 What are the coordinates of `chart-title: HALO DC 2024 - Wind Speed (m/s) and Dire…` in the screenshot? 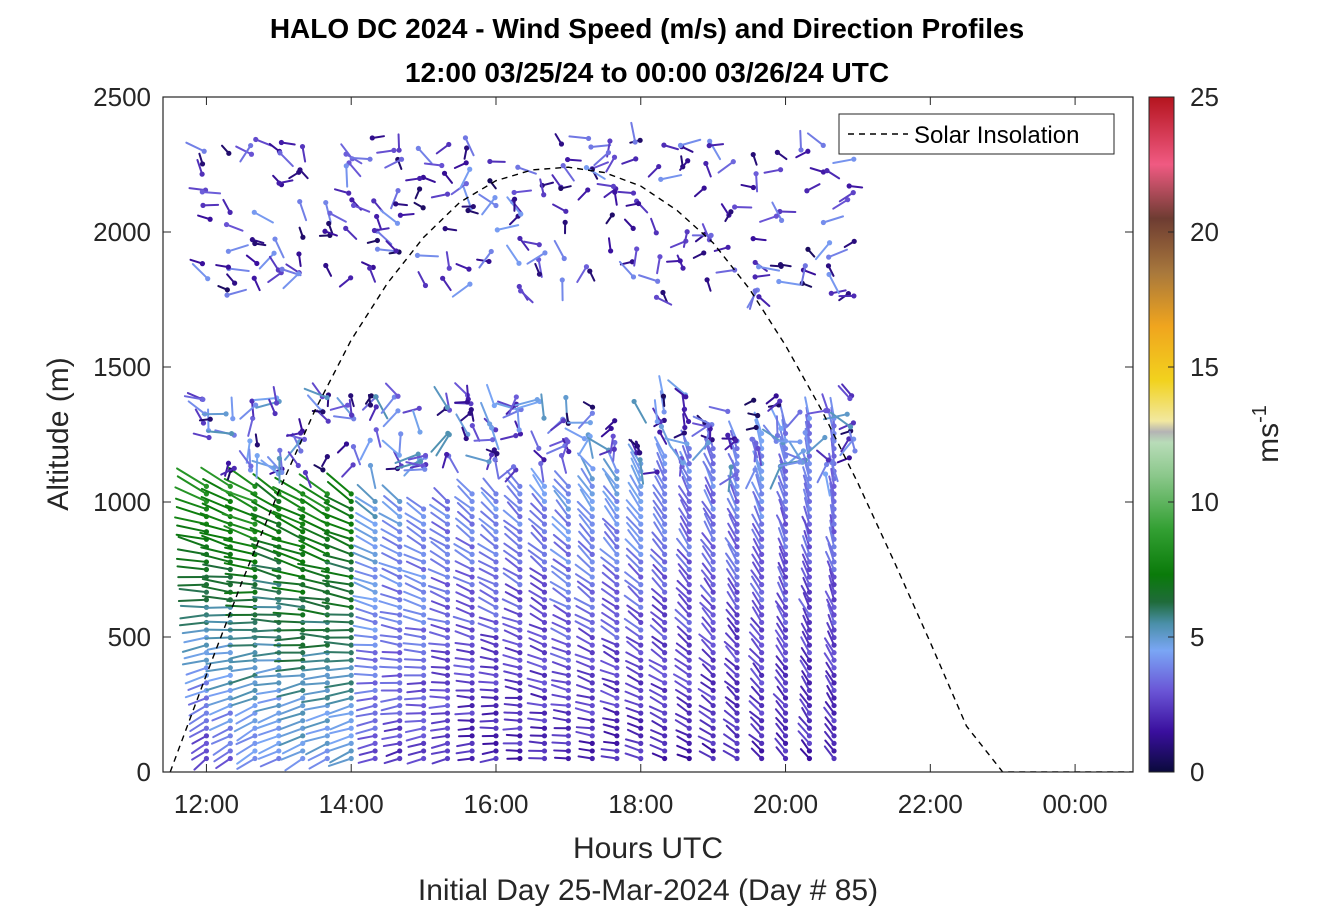 It's located at (647, 28).